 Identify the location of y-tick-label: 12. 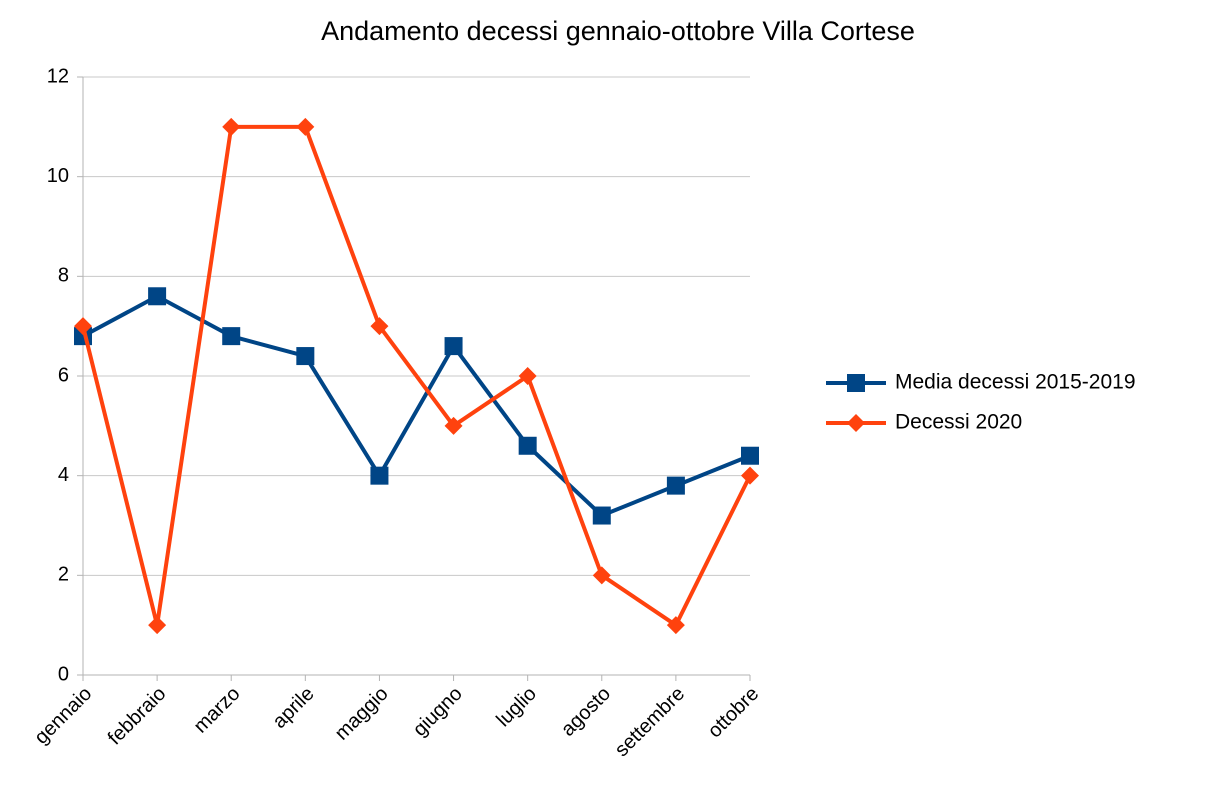
(58, 76).